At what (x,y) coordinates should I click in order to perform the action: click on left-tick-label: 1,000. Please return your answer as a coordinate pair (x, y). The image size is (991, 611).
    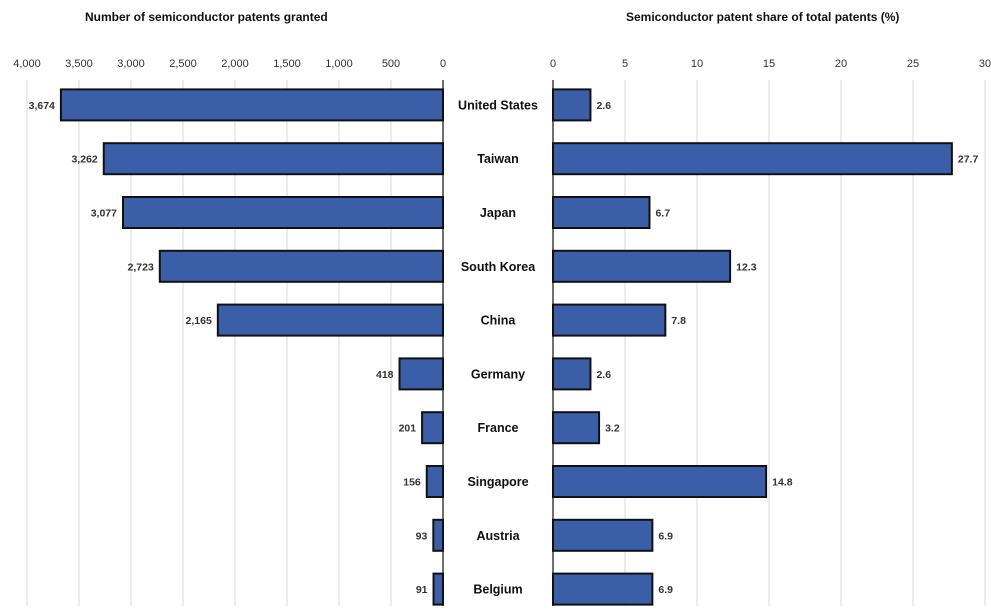
    Looking at the image, I should click on (339, 64).